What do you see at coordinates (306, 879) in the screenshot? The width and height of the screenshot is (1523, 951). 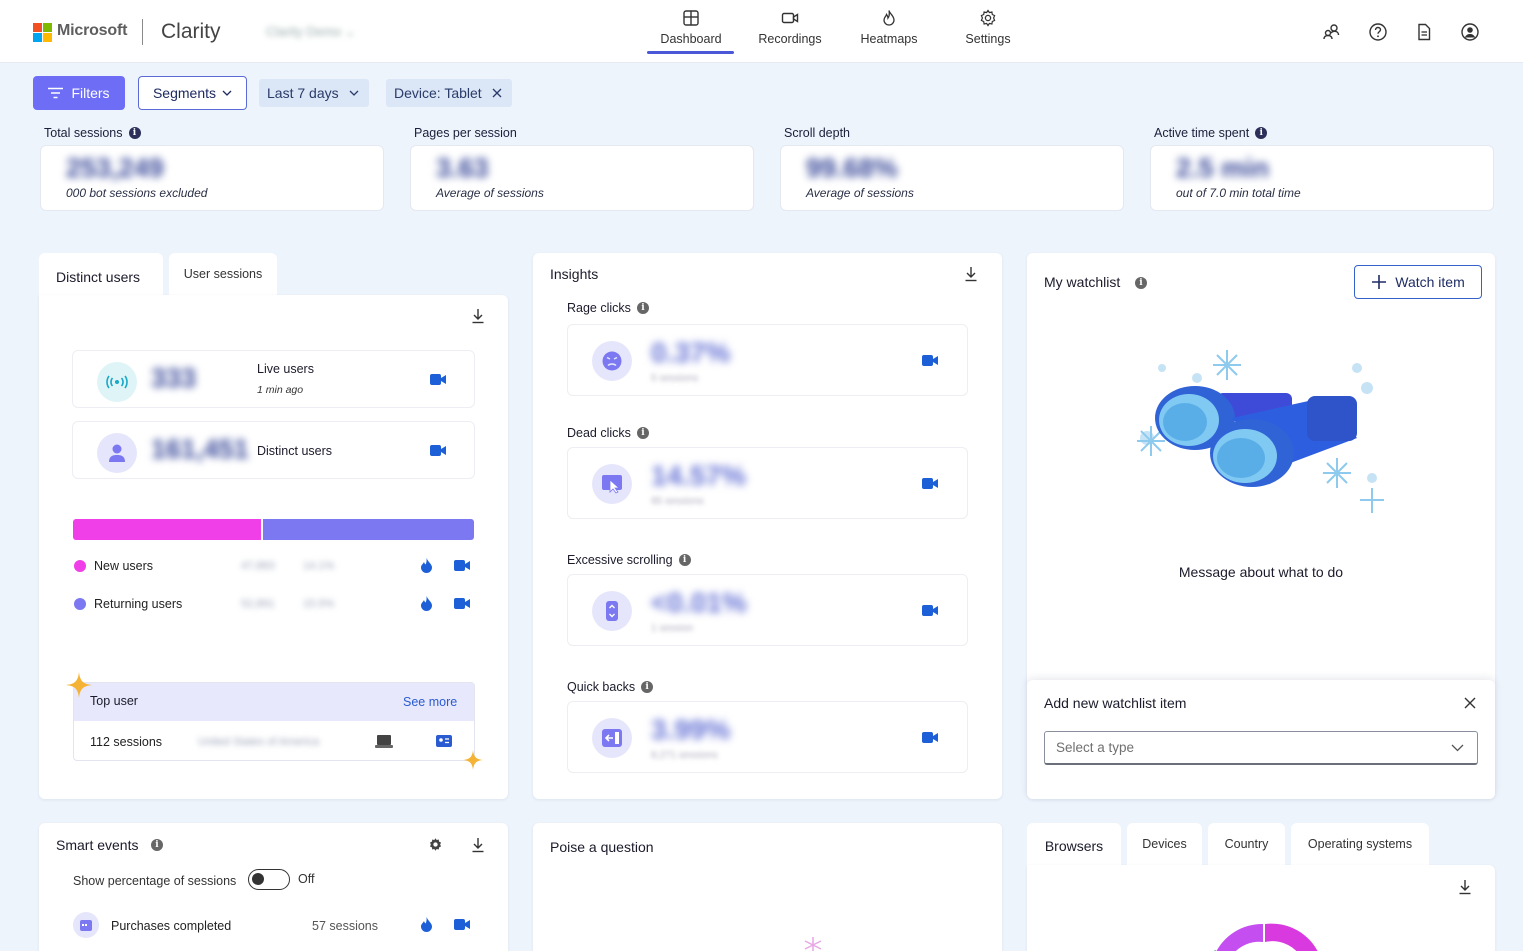 I see `toggle-state: Off` at bounding box center [306, 879].